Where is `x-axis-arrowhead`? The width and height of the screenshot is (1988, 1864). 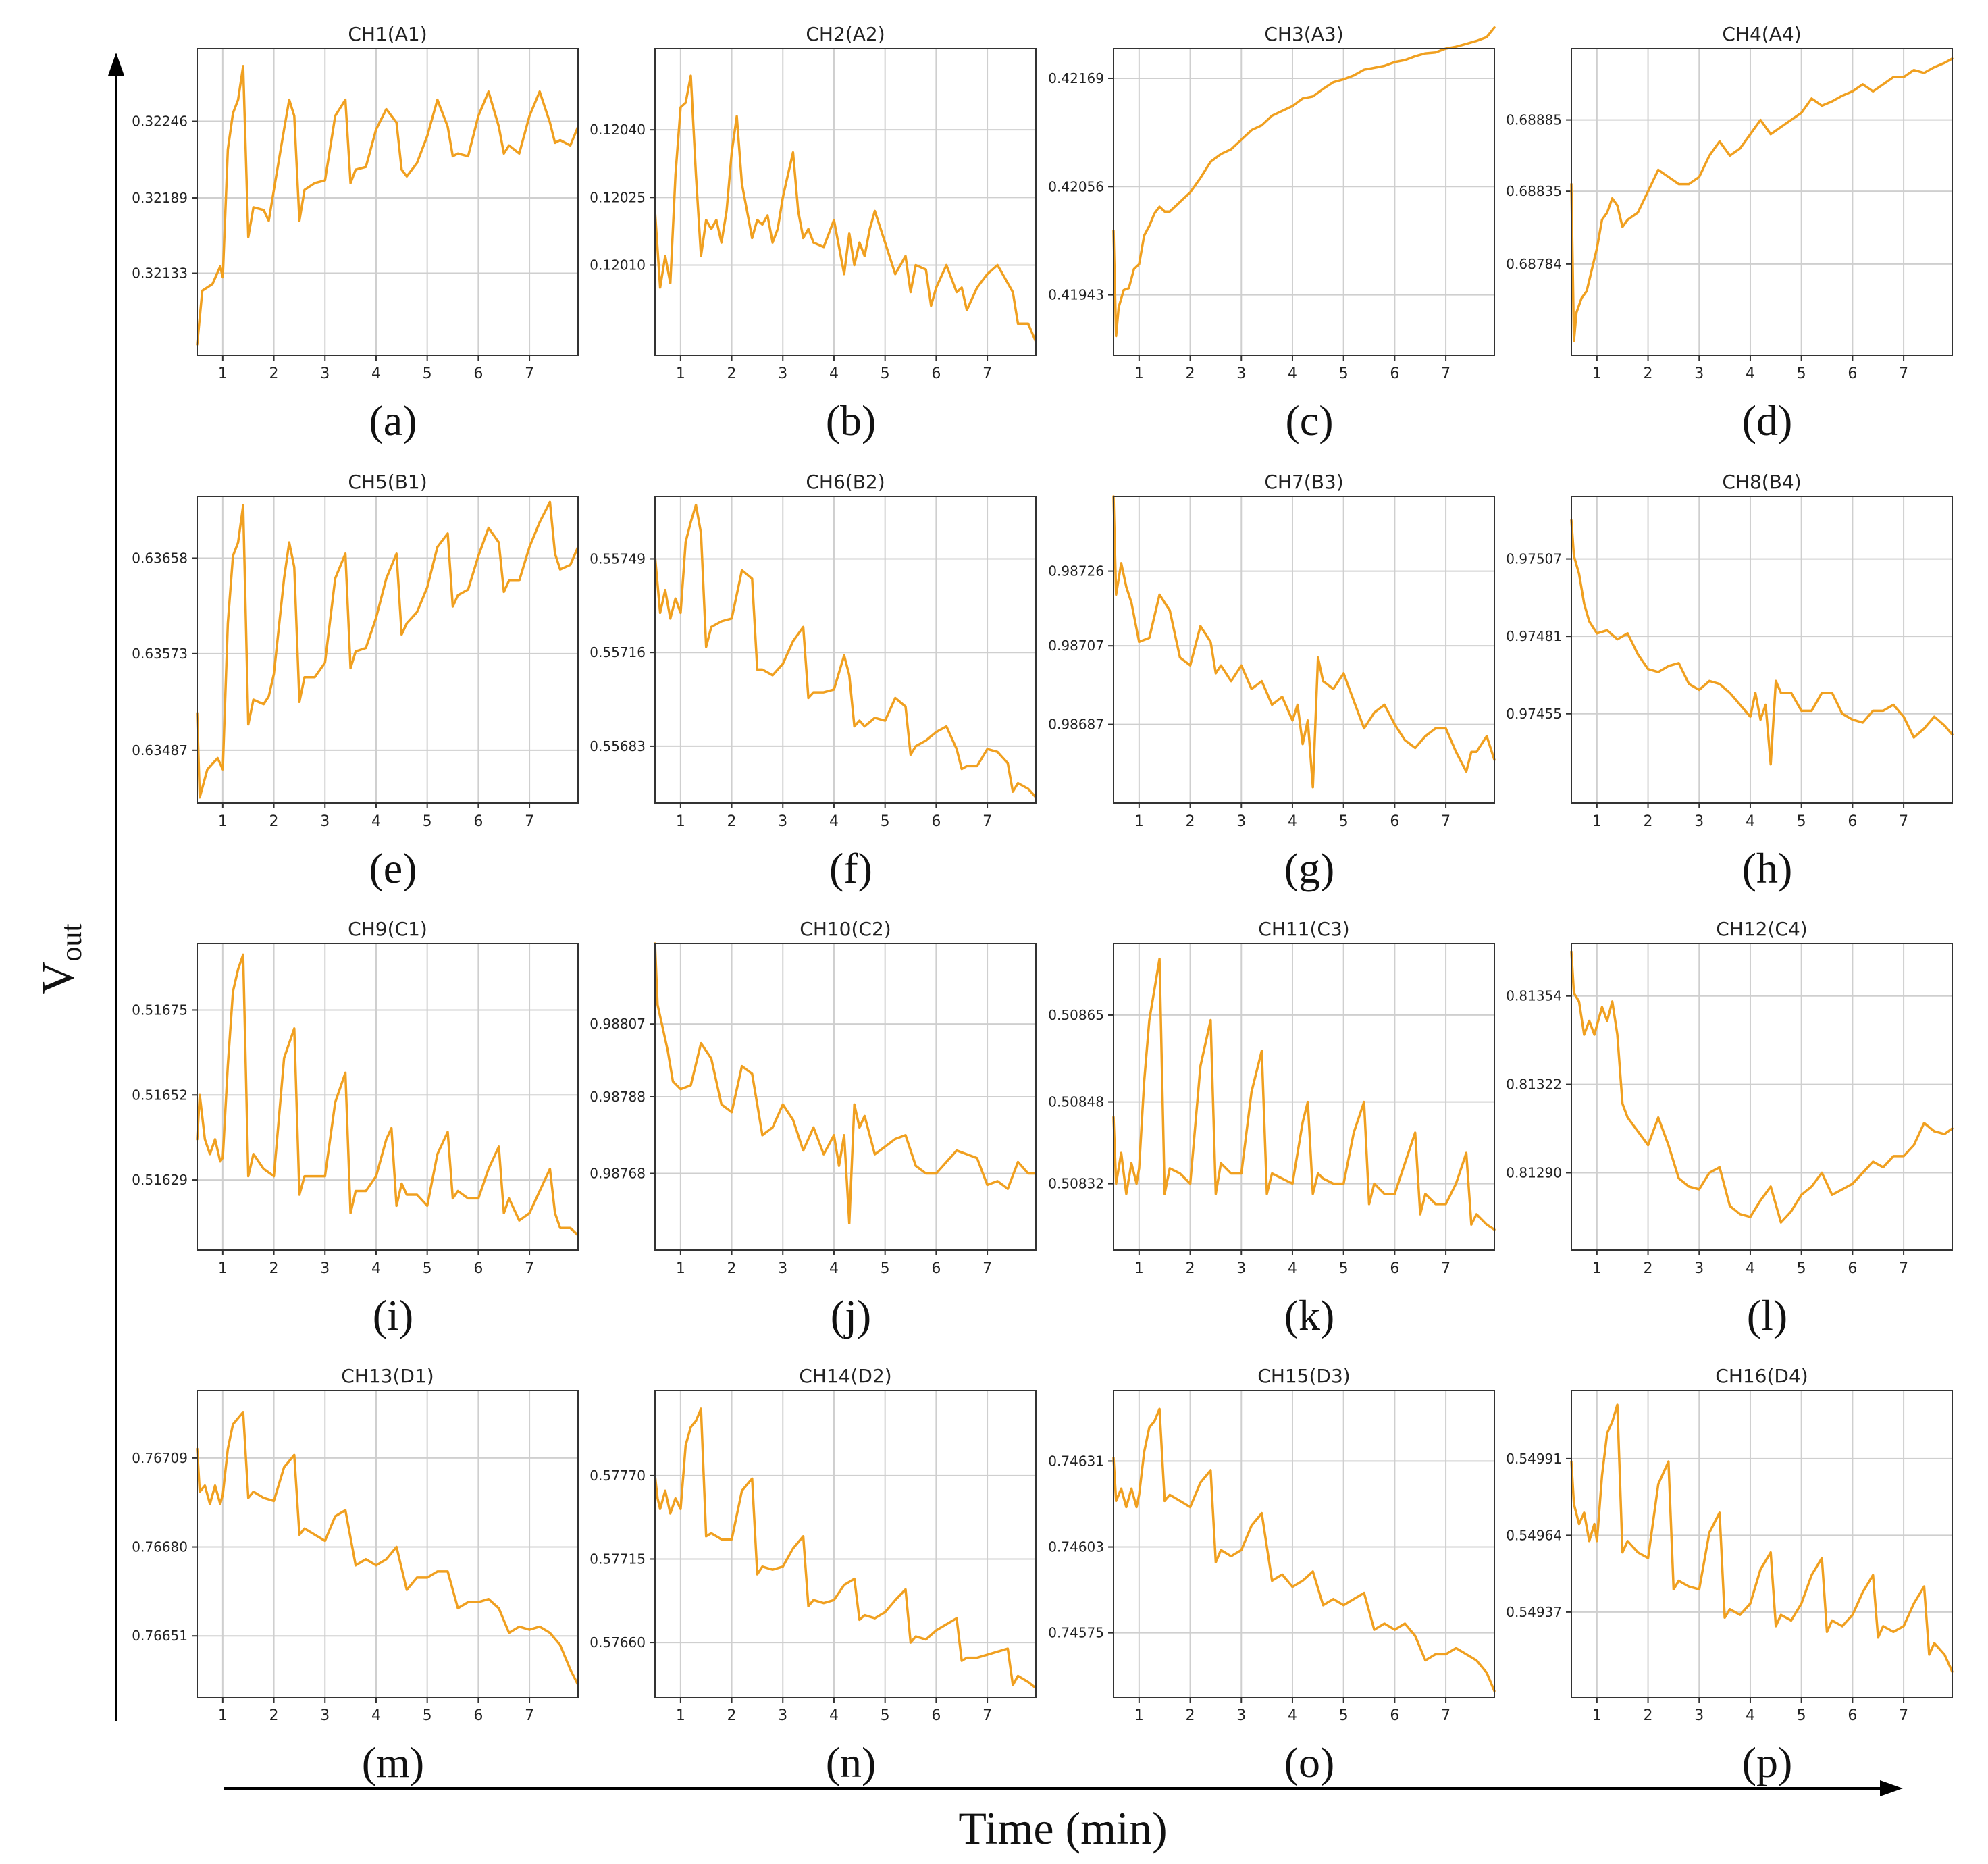
x-axis-arrowhead is located at coordinates (1891, 1788).